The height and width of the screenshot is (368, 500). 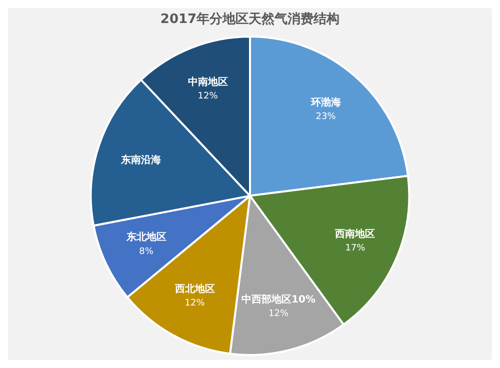 I want to click on slice-label: 东北地区, so click(x=145, y=237).